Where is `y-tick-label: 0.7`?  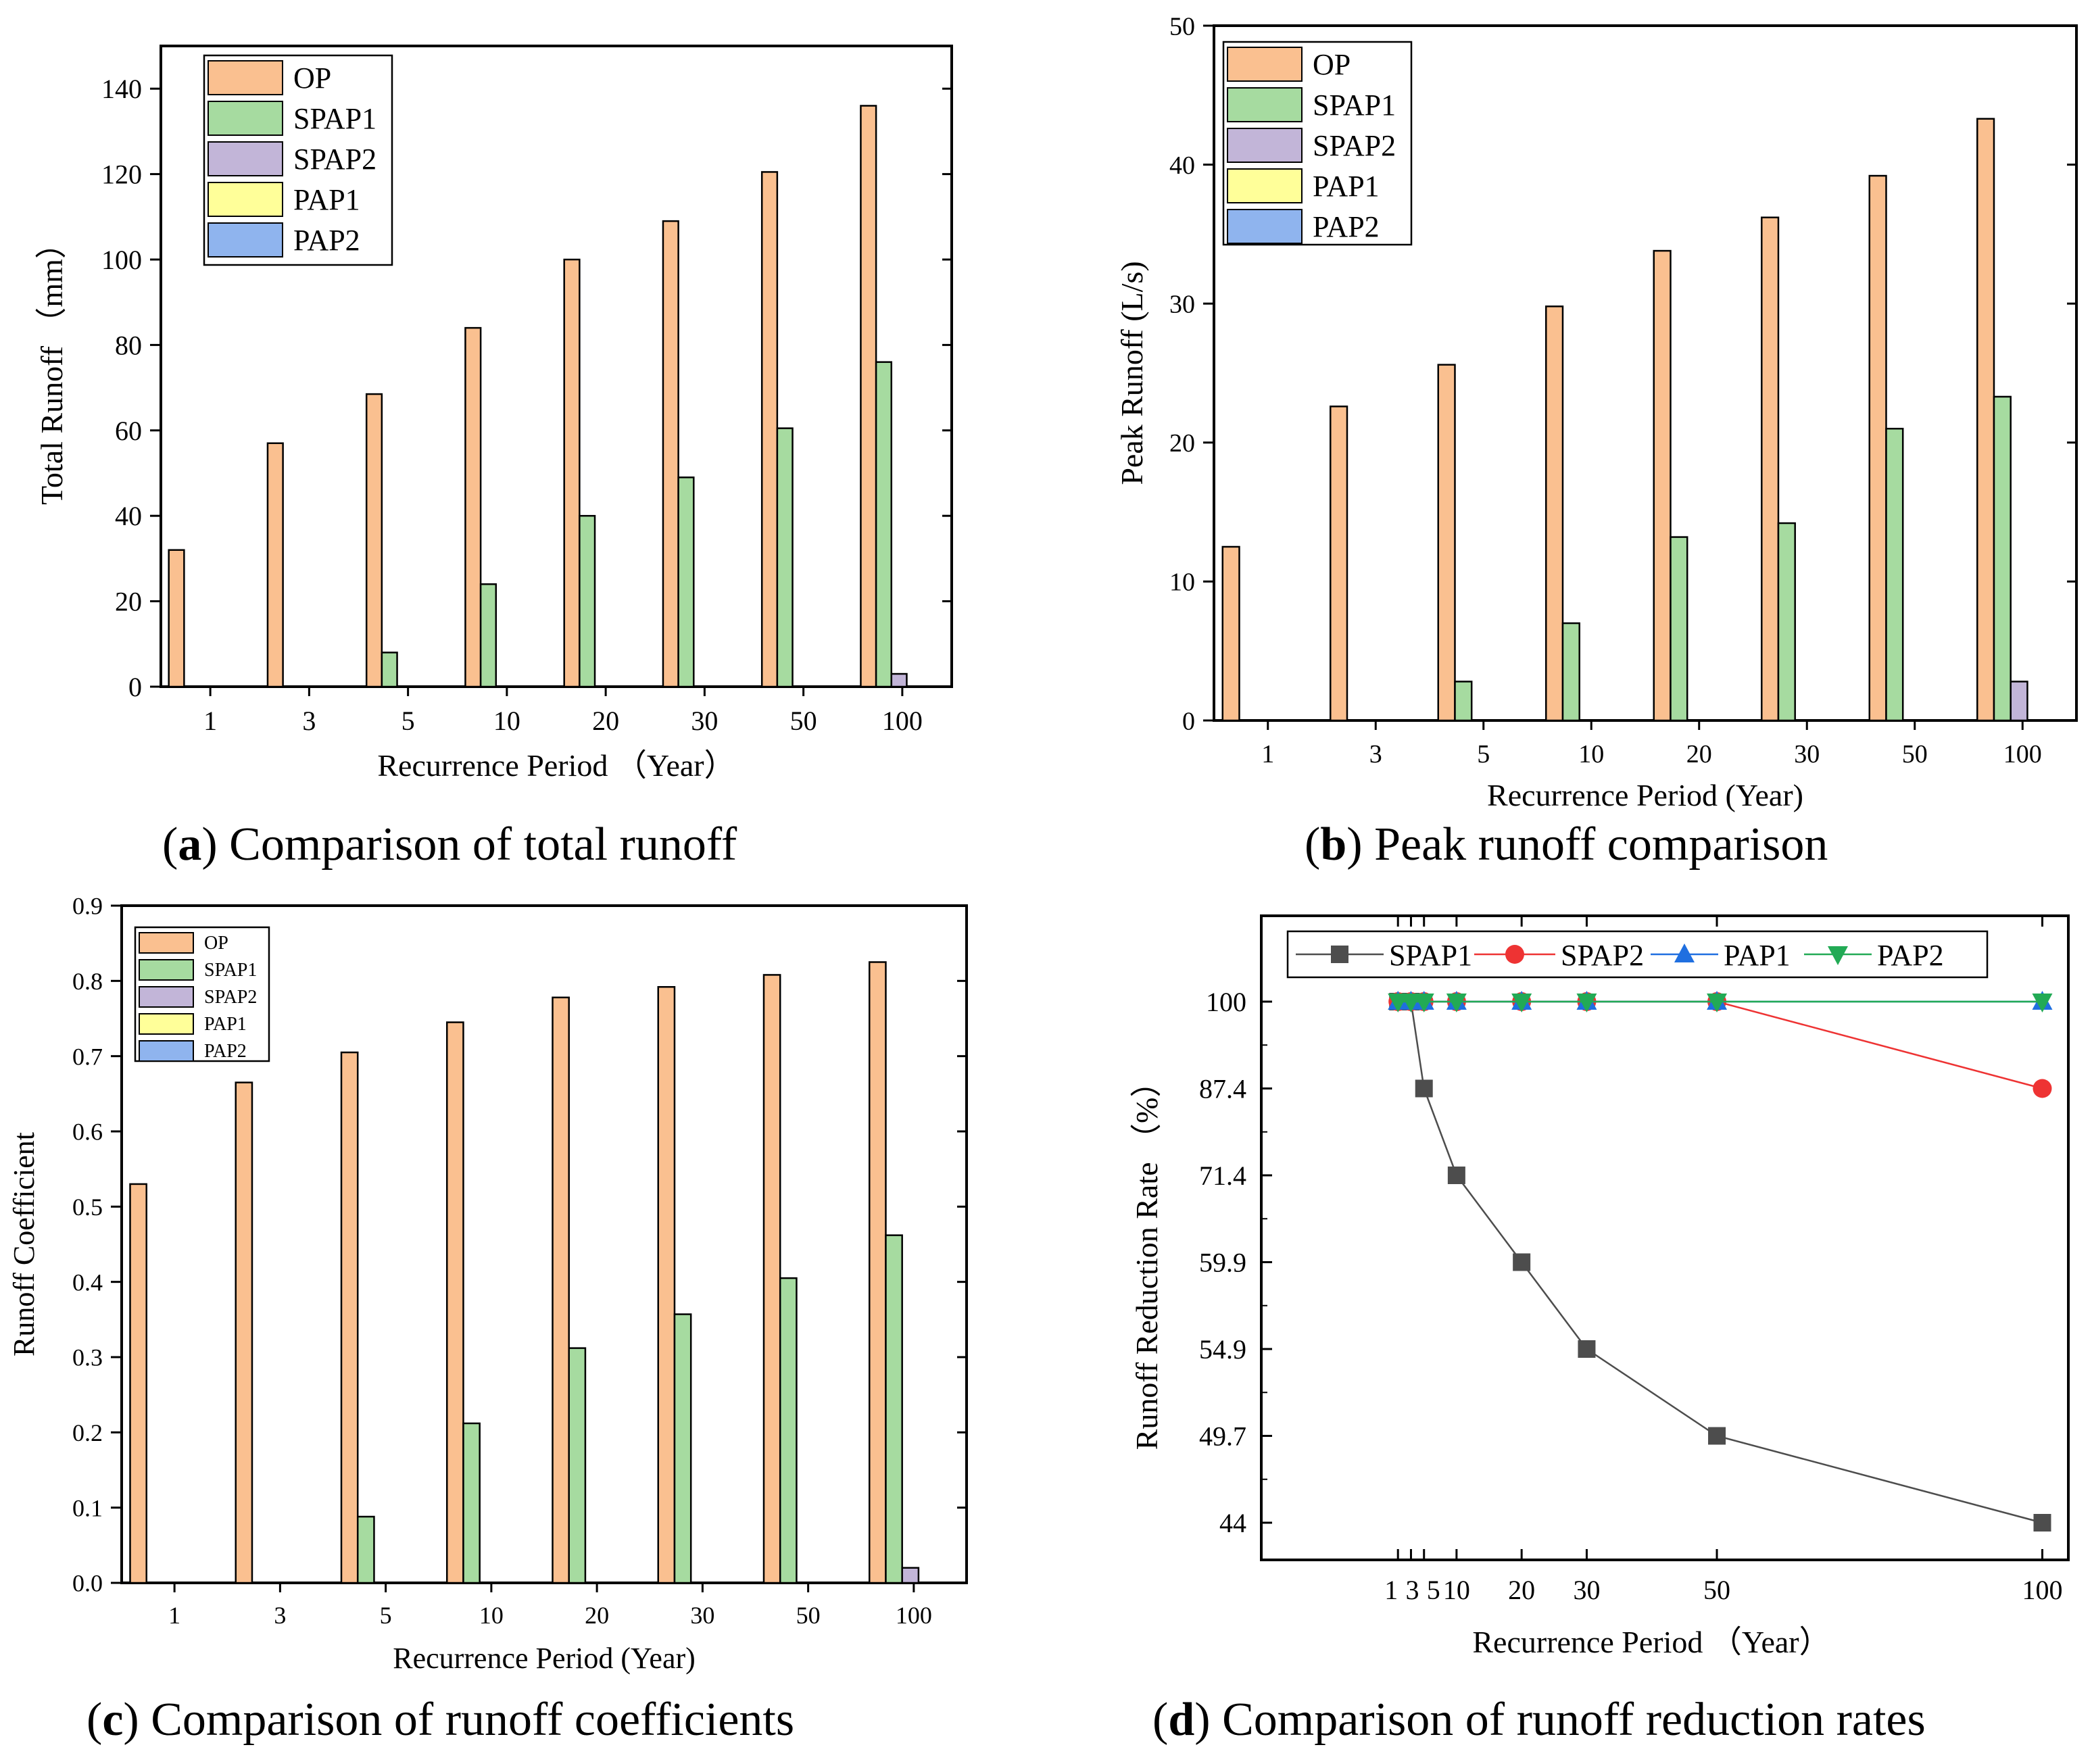 y-tick-label: 0.7 is located at coordinates (87, 1056).